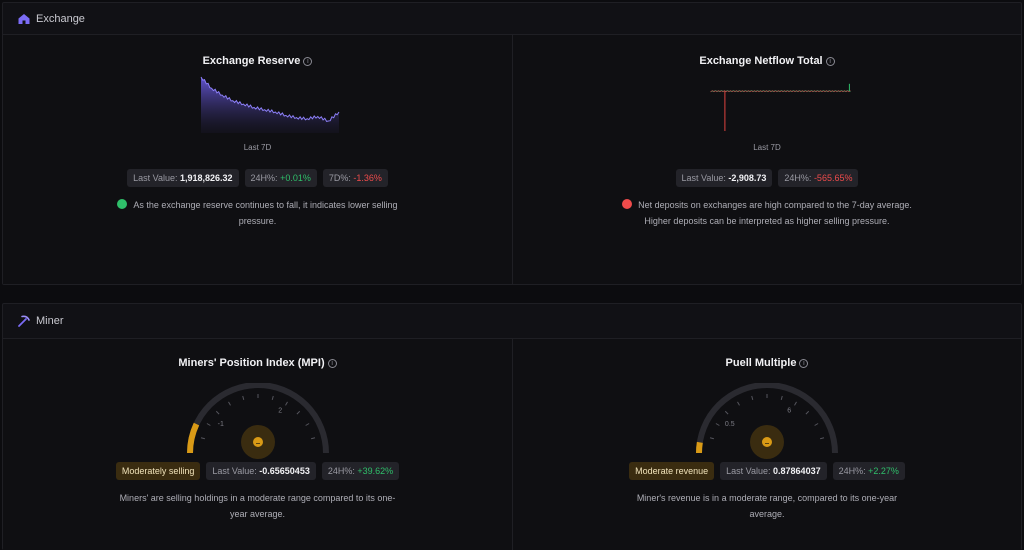  What do you see at coordinates (367, 178) in the screenshot?
I see `change-7d-value: -1.36%` at bounding box center [367, 178].